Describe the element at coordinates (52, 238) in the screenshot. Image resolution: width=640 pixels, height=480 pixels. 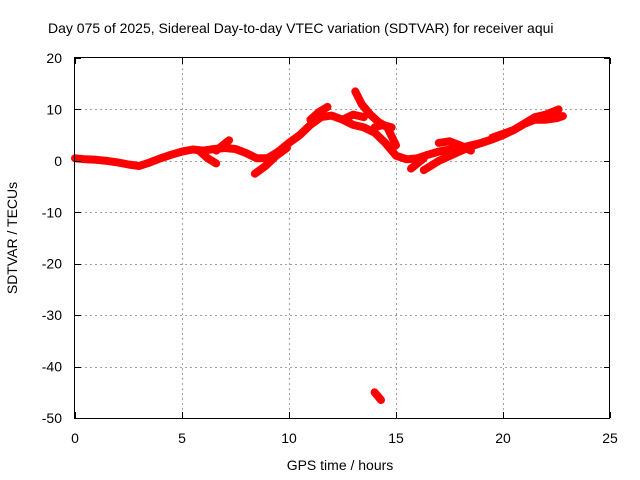
I see `y-tick-labels: 20 10 0 -10 -20 -30 -40 -50` at that location.